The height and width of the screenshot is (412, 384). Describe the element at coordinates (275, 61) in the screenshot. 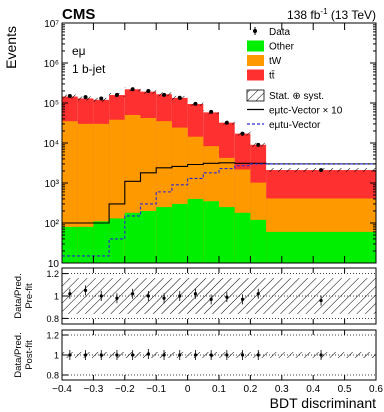

I see `legend-label-2: tW` at that location.